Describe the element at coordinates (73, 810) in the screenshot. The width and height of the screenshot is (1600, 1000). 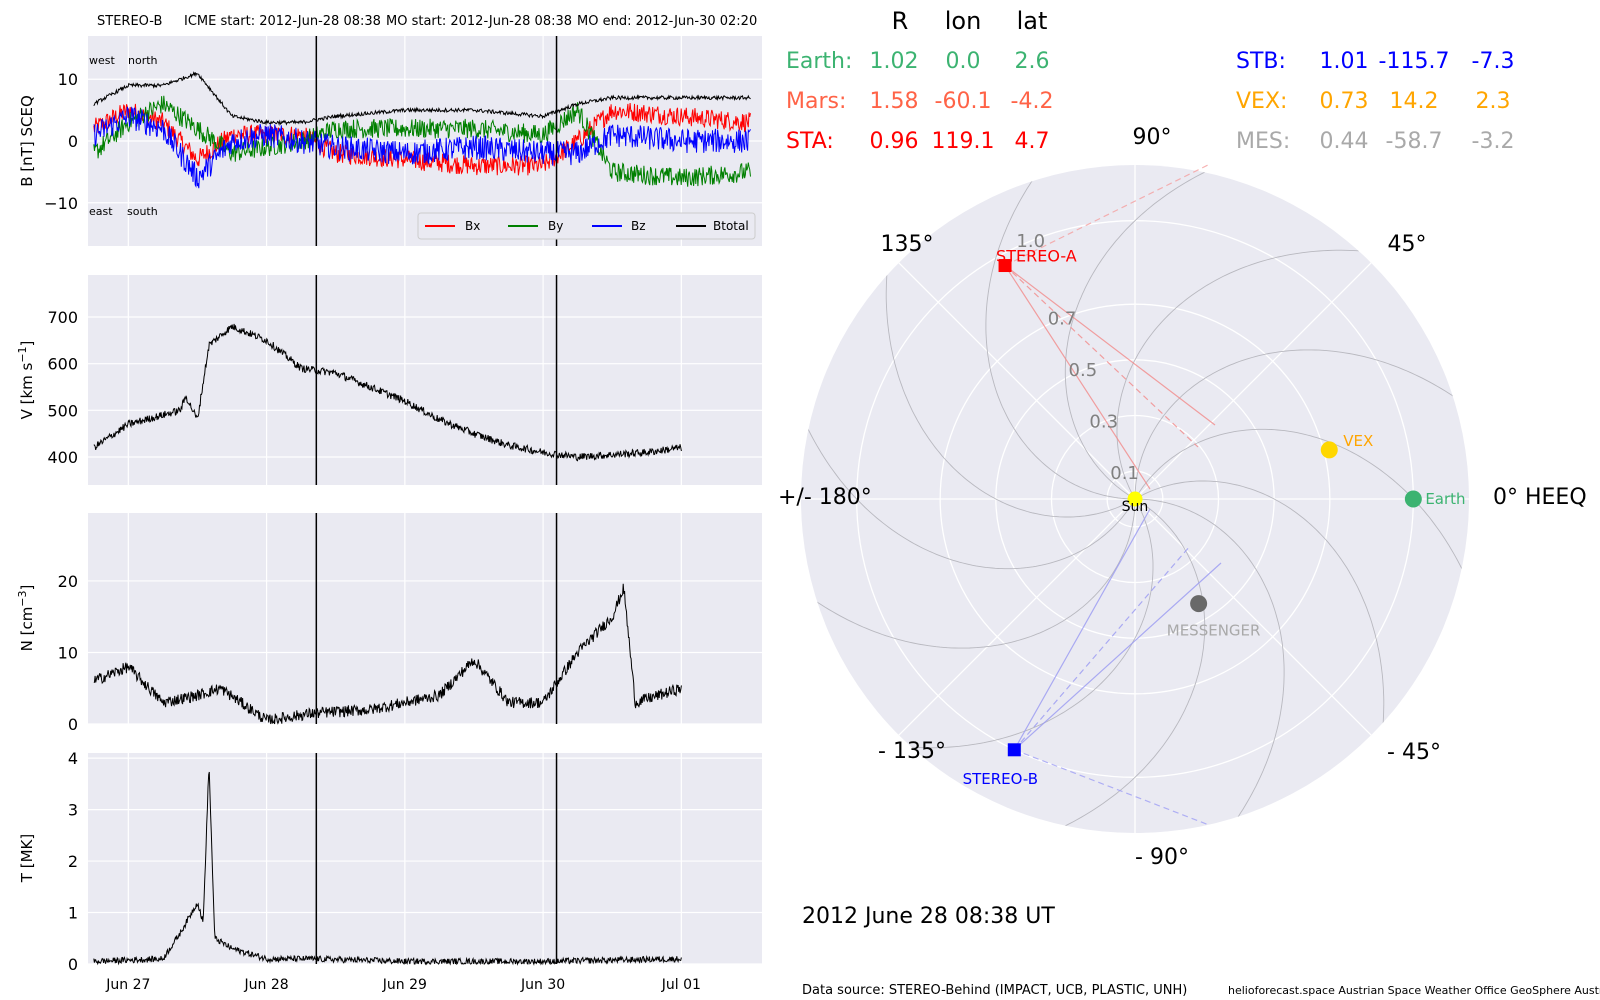
I see `t-ytick-label: 3` at that location.